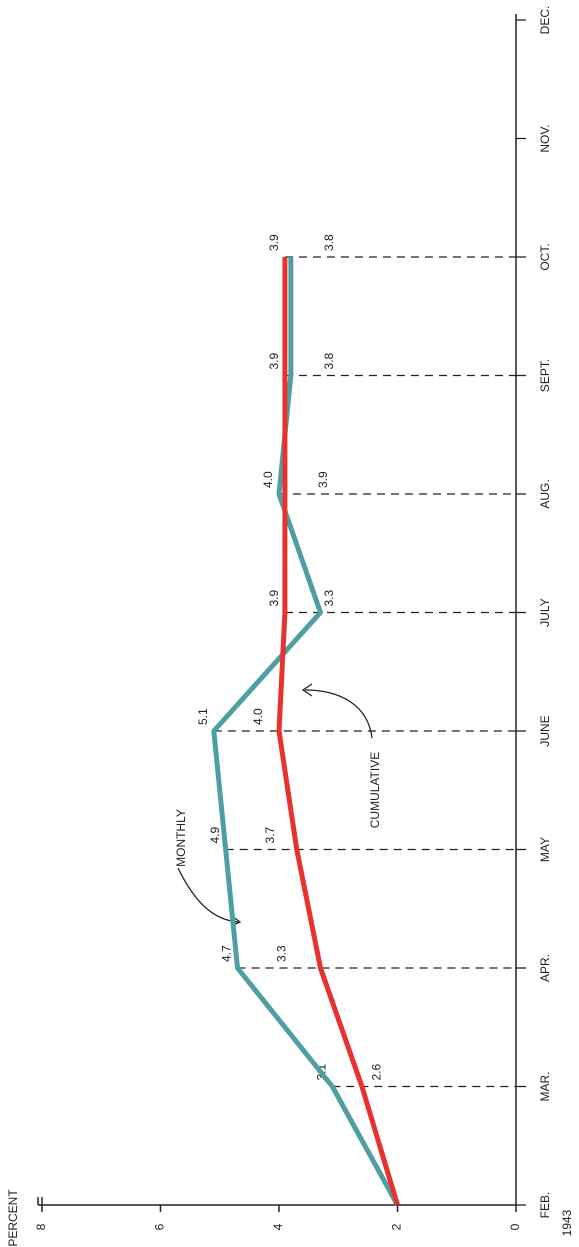 The width and height of the screenshot is (579, 1247). What do you see at coordinates (13, 1218) in the screenshot?
I see `y-axis-label: PERCENT` at bounding box center [13, 1218].